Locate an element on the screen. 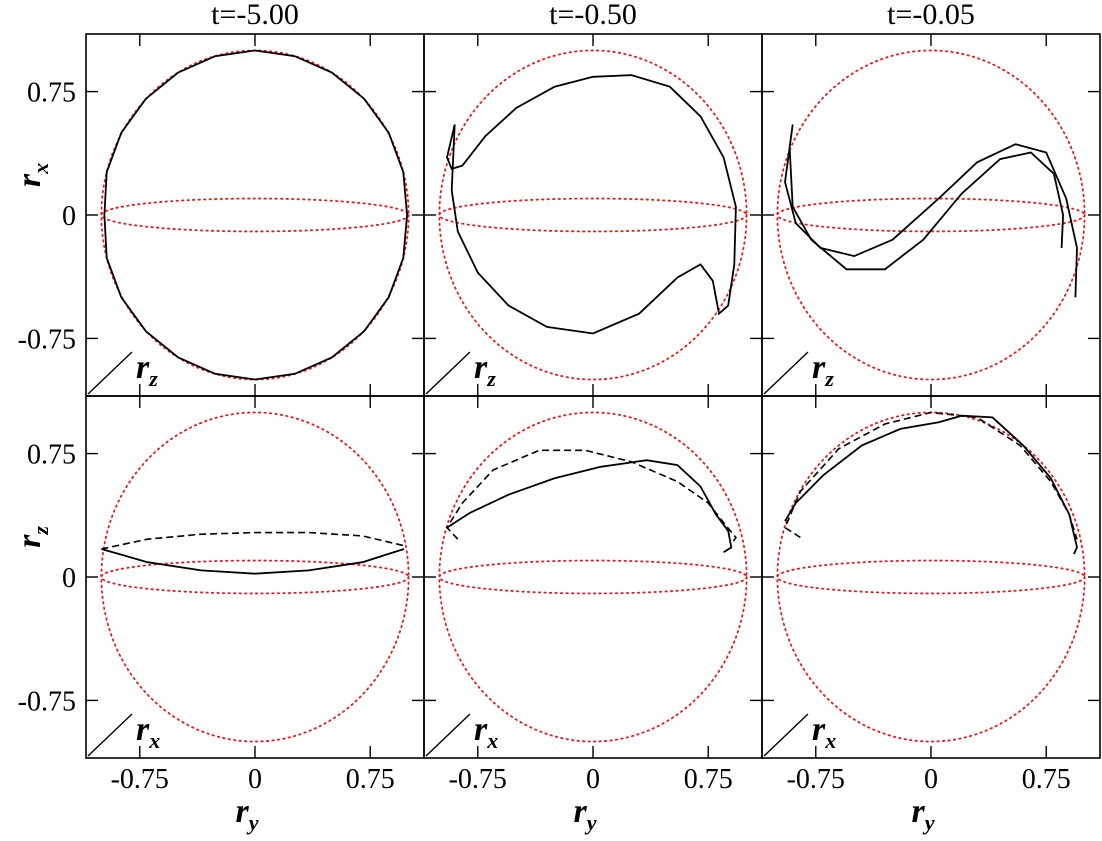 Image resolution: width=1102 pixels, height=841 pixels. panel-1-1: rx is located at coordinates (593, 577).